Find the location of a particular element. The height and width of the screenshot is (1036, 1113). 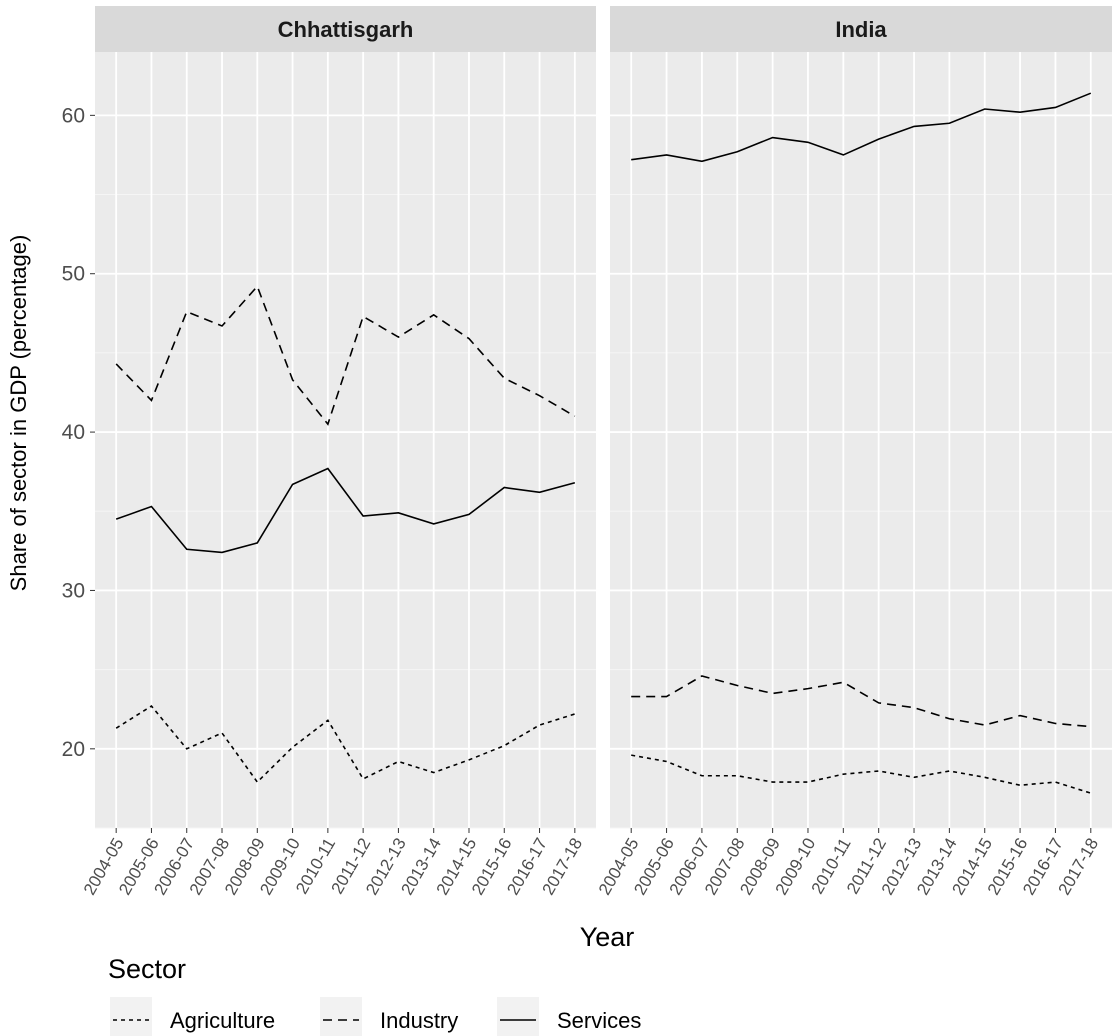

panel-title: India is located at coordinates (861, 29).